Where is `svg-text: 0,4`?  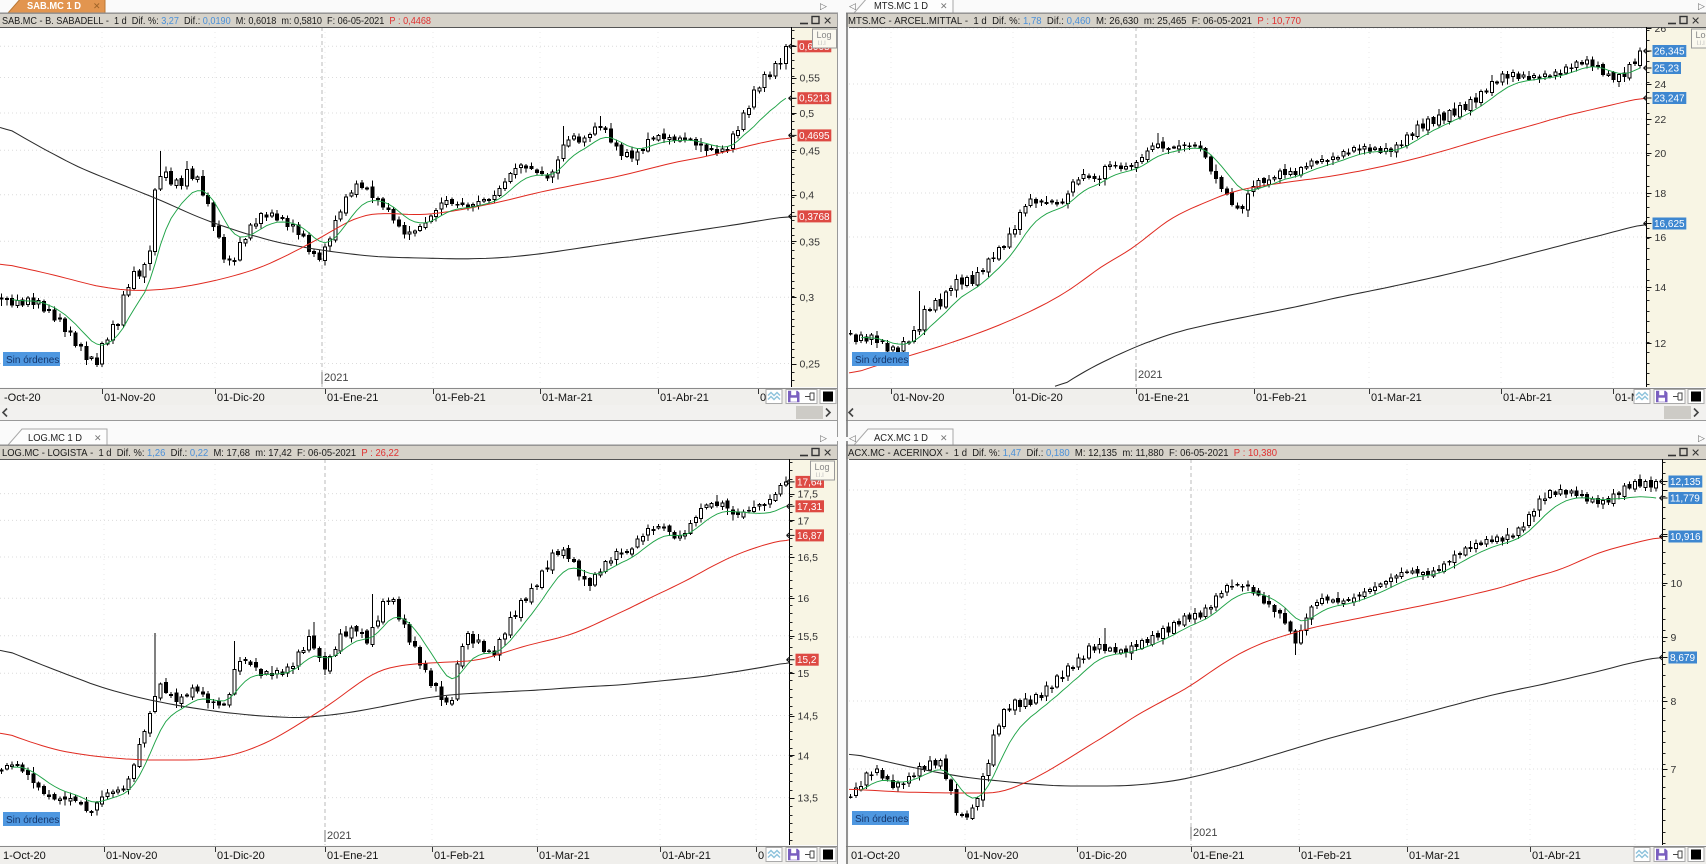 svg-text: 0,4 is located at coordinates (807, 196).